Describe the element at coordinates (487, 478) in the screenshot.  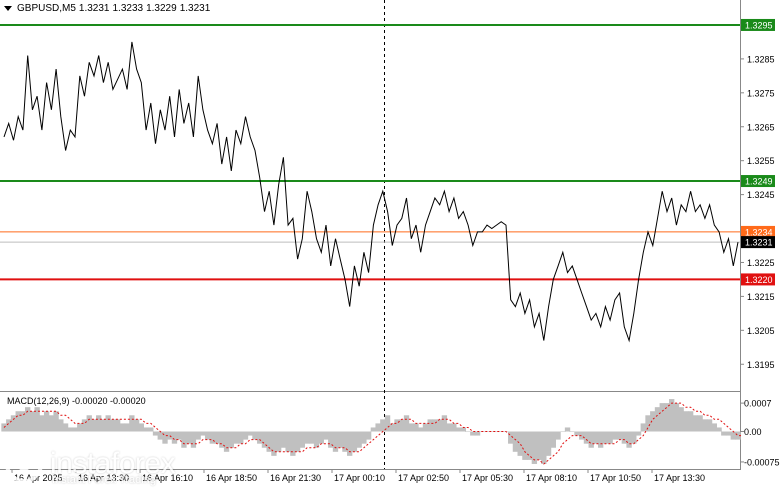
I see `time-tick-label: 17 Apr 05:30` at that location.